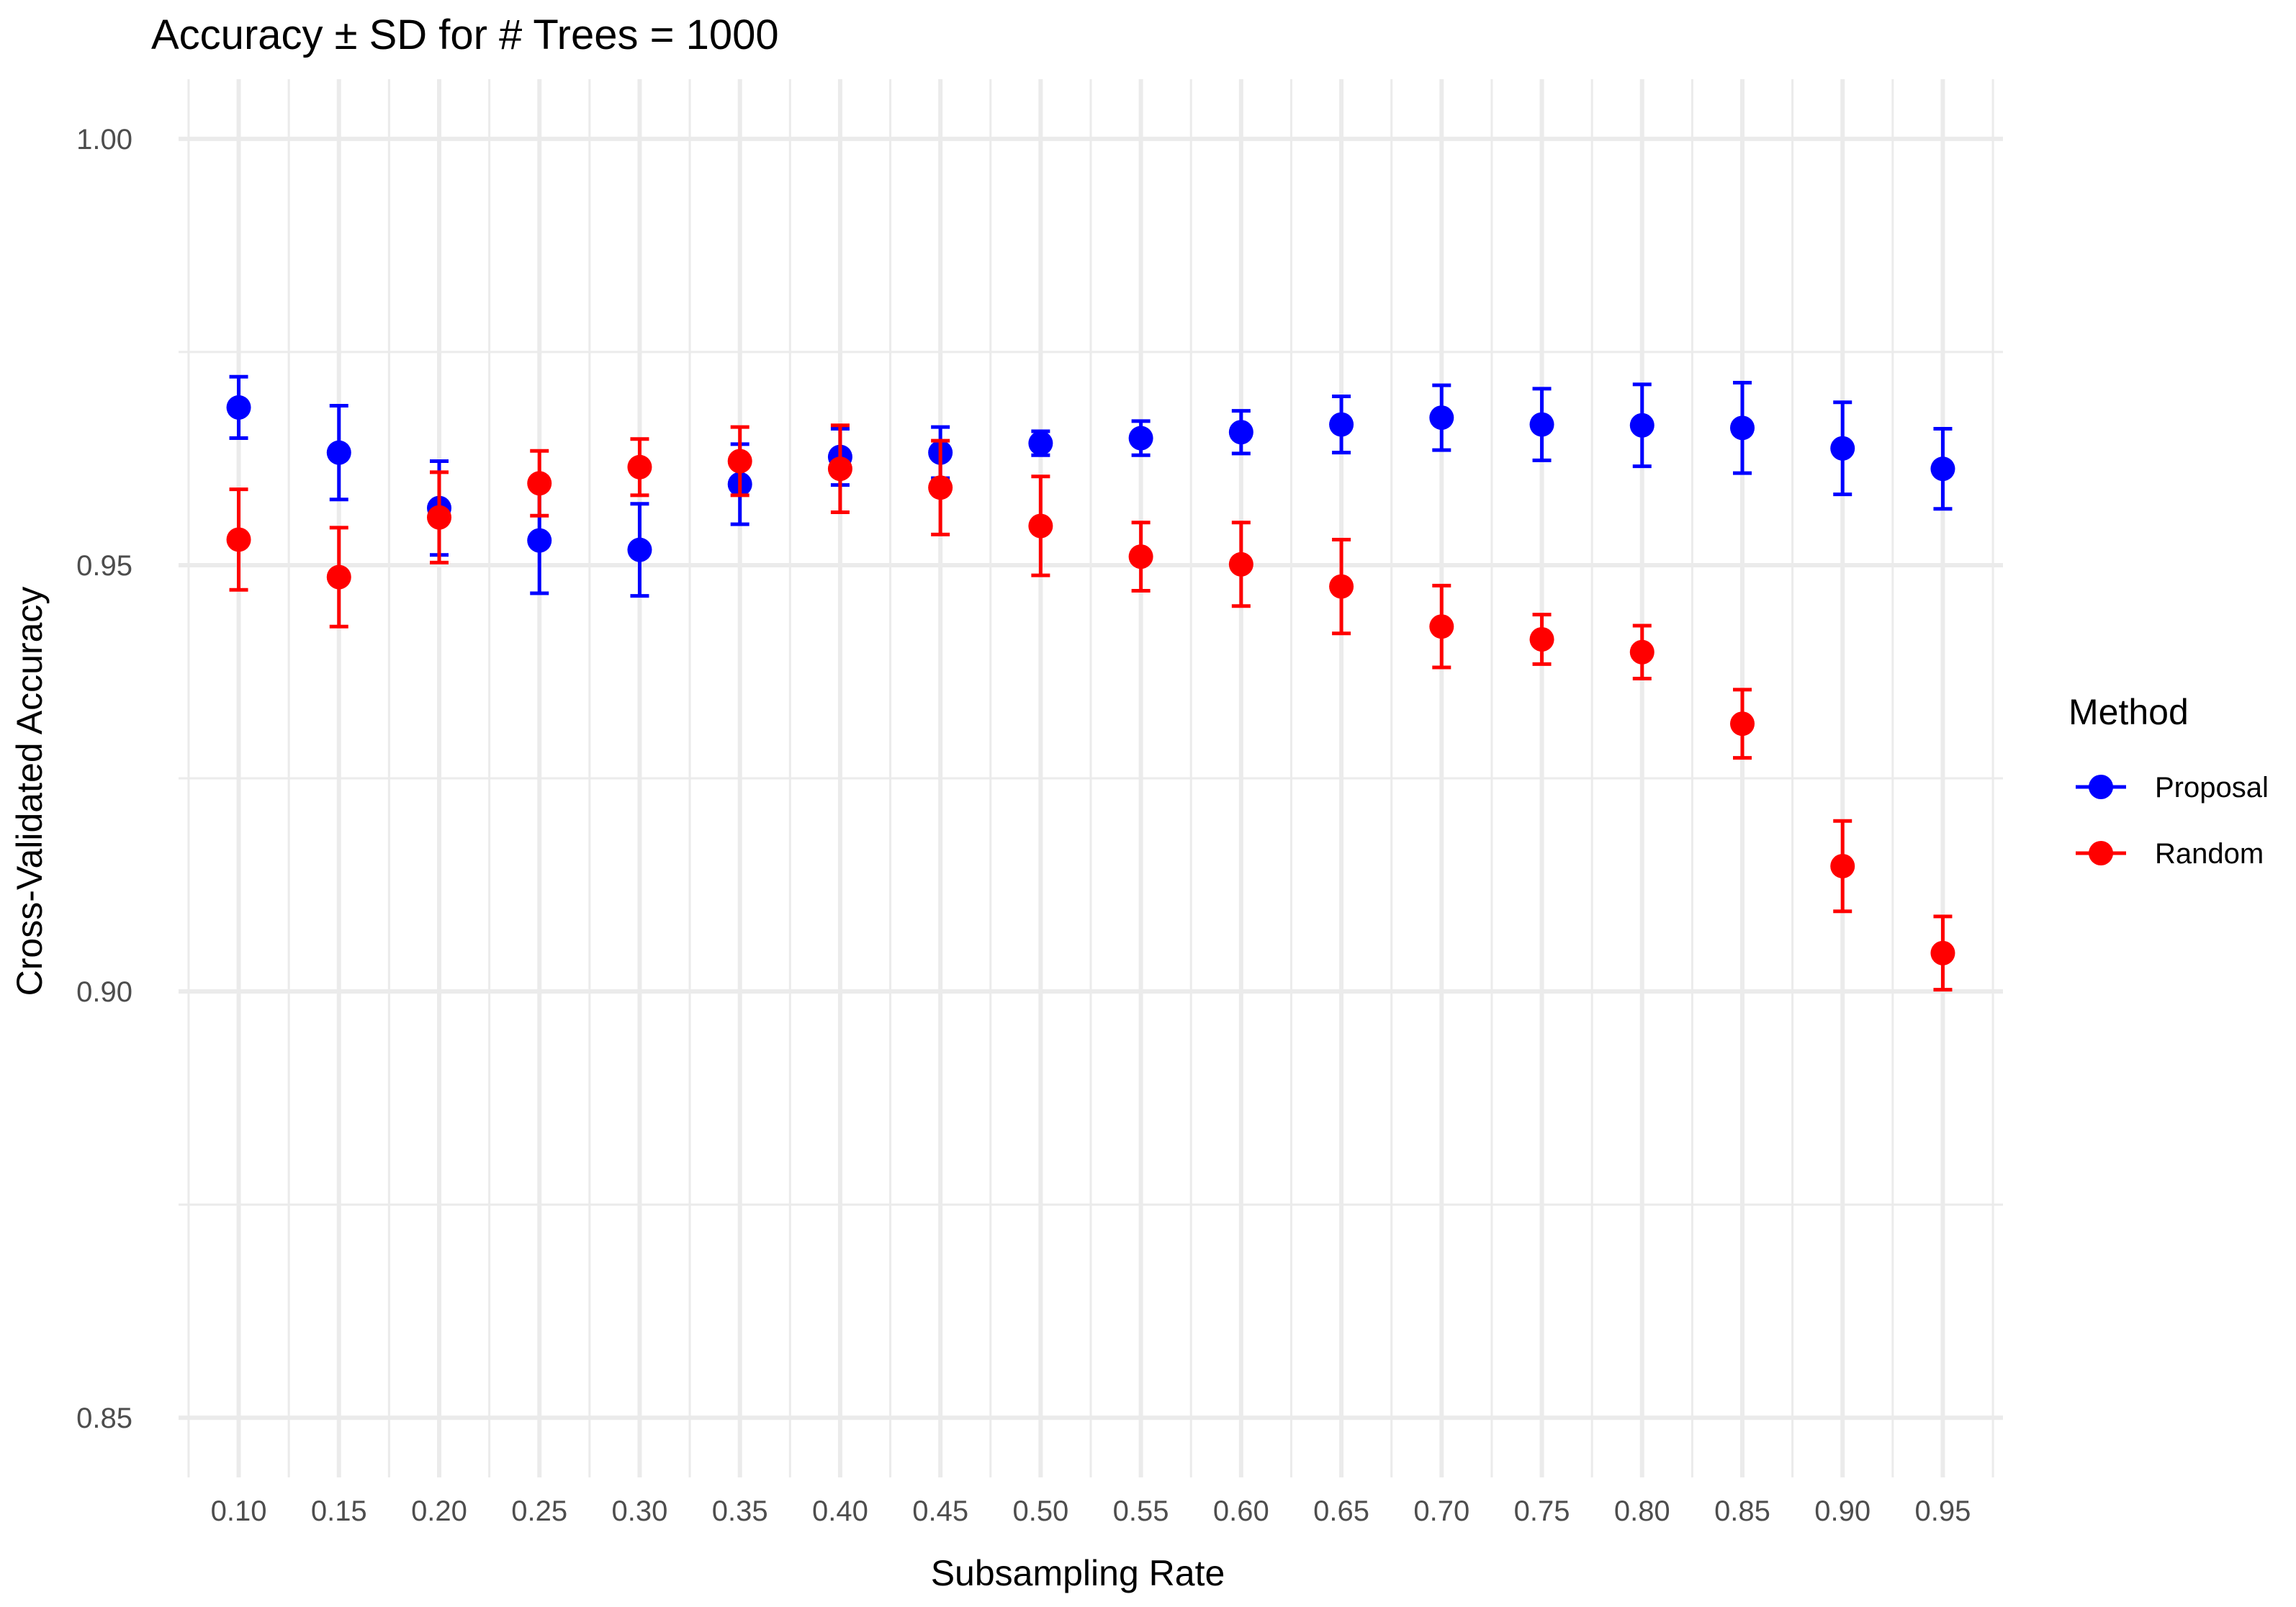 The height and width of the screenshot is (1607, 2296). Describe the element at coordinates (2210, 854) in the screenshot. I see `legend-label: Random` at that location.